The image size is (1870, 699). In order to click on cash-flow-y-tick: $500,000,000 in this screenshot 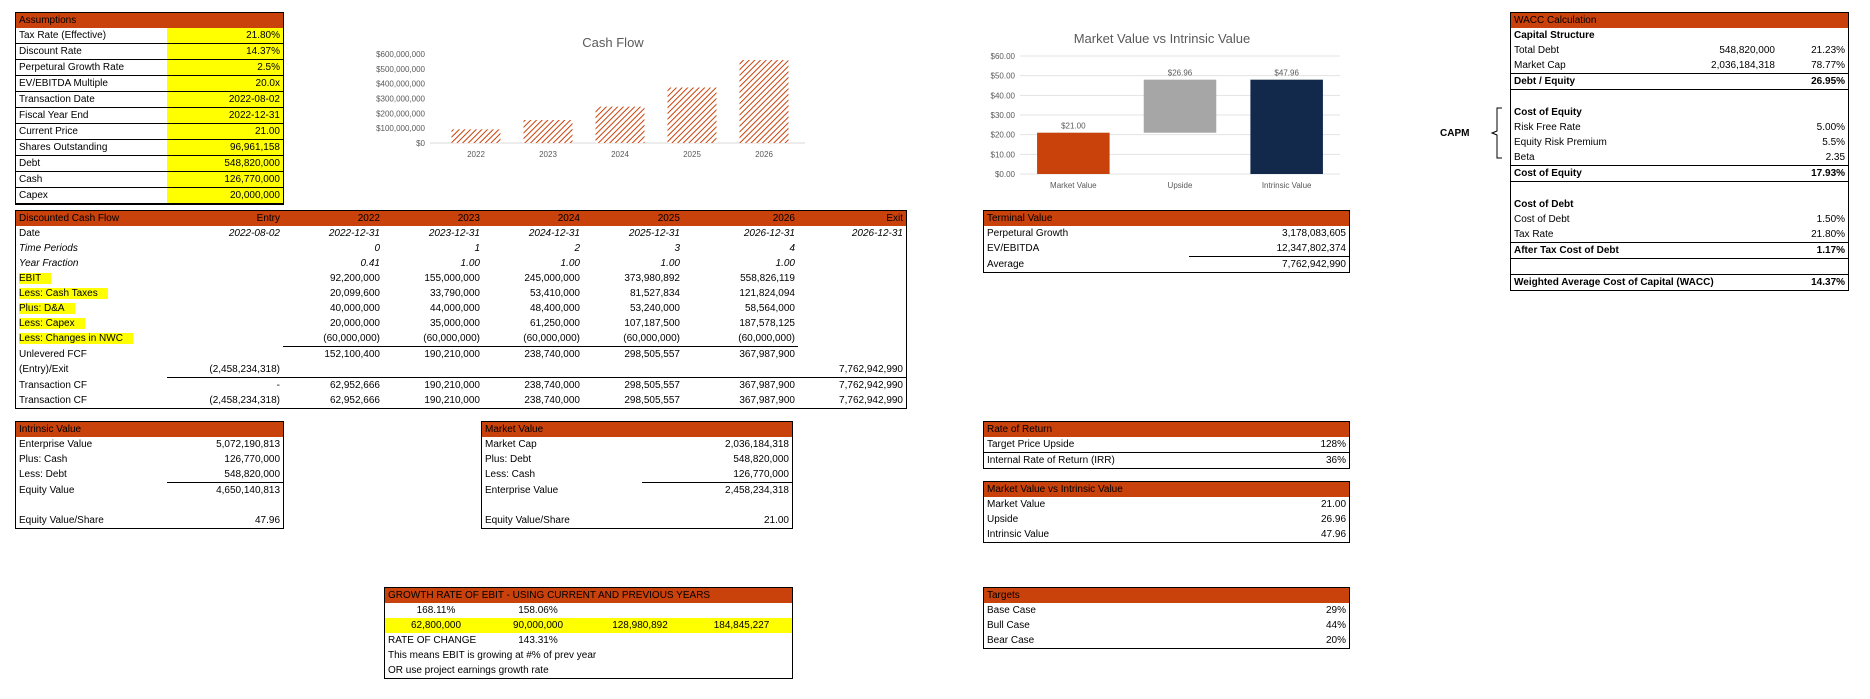, I will do `click(400, 69)`.